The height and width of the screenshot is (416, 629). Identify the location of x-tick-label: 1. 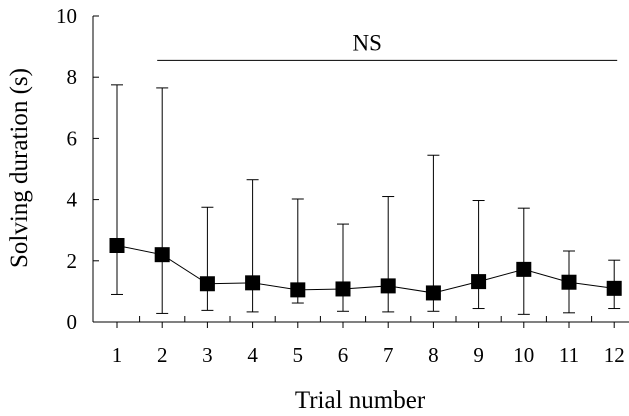
(117, 355).